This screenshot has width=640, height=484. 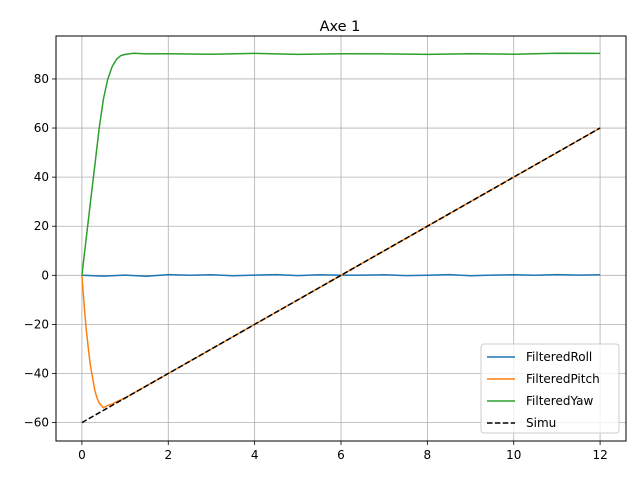 I want to click on y-tick-label: 20, so click(x=41, y=226).